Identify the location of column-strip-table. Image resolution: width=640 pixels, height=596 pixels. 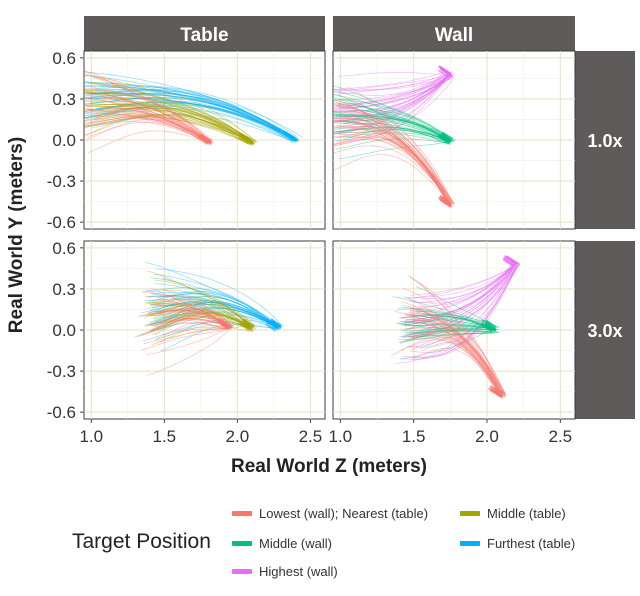
(204, 33).